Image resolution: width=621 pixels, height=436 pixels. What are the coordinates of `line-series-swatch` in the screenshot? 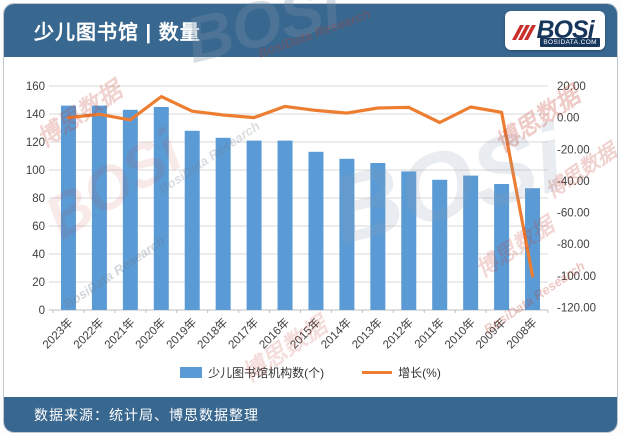 It's located at (377, 372).